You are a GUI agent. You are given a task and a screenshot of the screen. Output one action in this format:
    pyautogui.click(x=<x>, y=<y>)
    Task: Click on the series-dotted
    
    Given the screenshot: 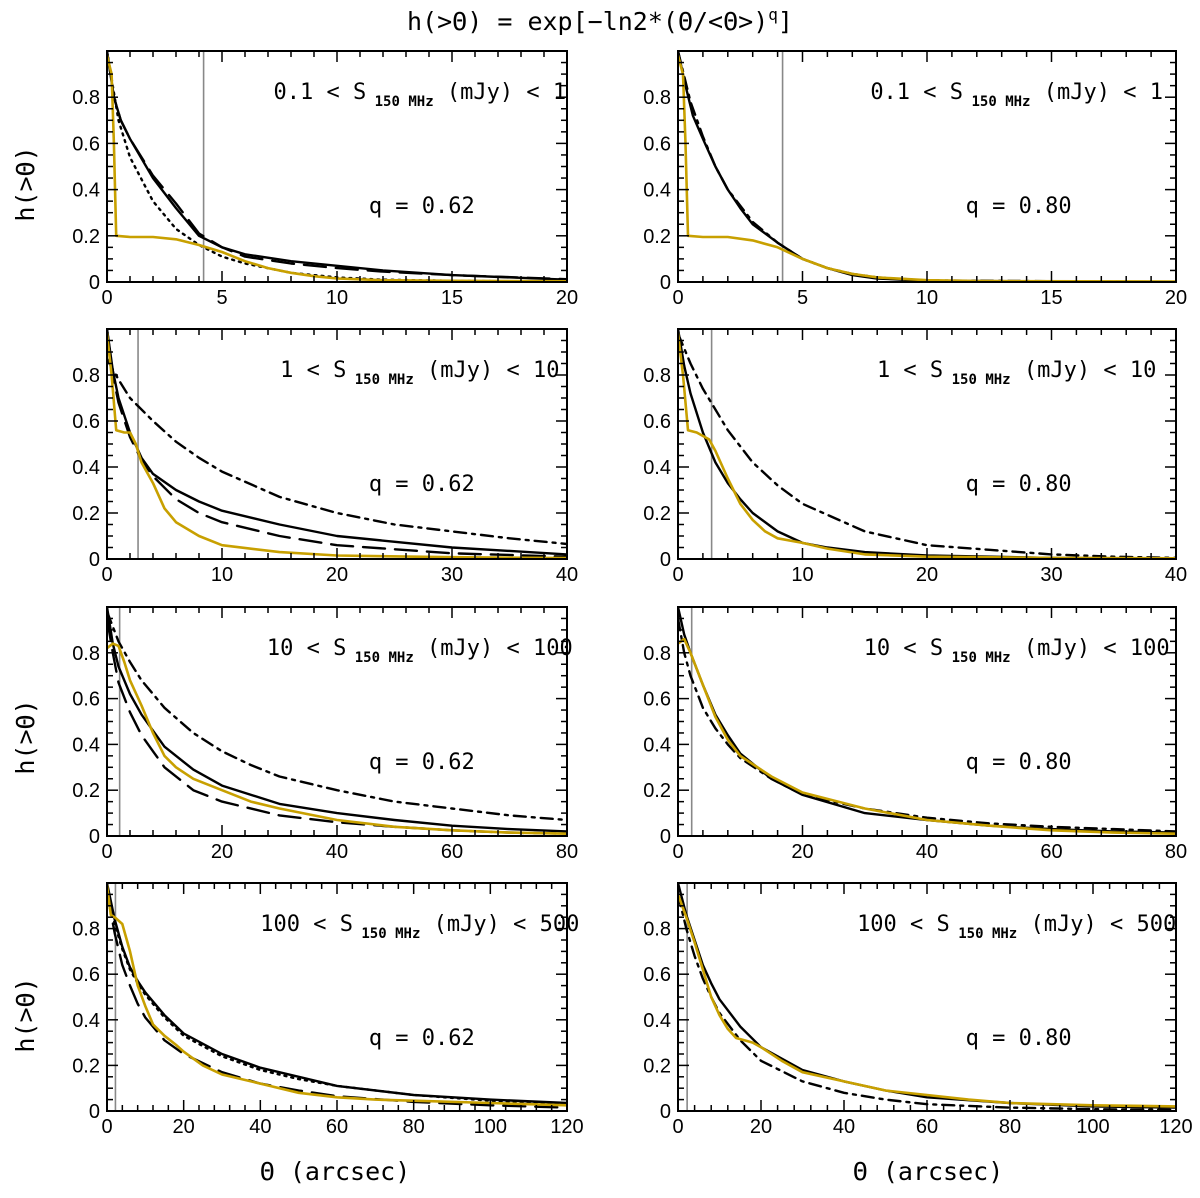 What is the action you would take?
    pyautogui.click(x=337, y=996)
    